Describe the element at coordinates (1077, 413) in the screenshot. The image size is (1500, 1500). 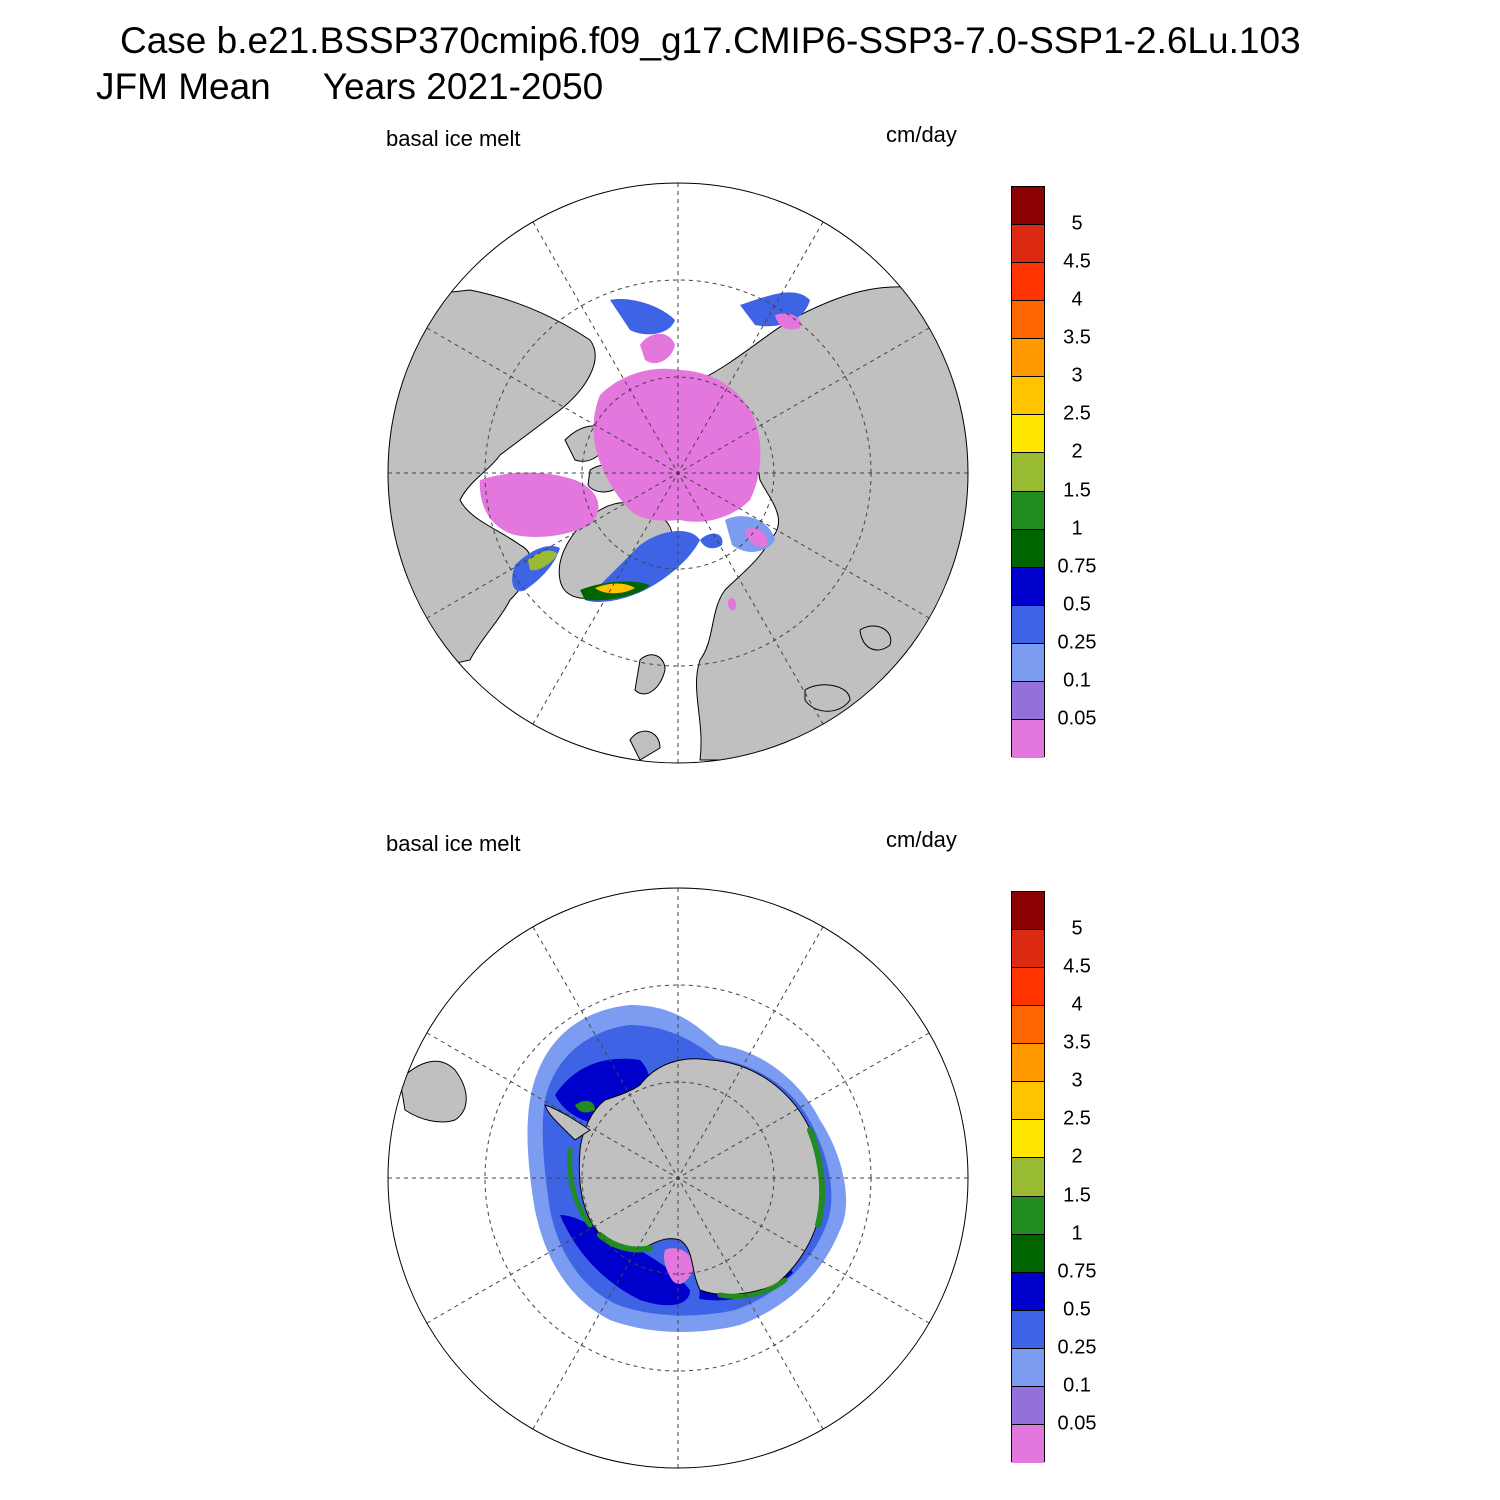
I see `north-colorbar-tick-label: 2.5` at that location.